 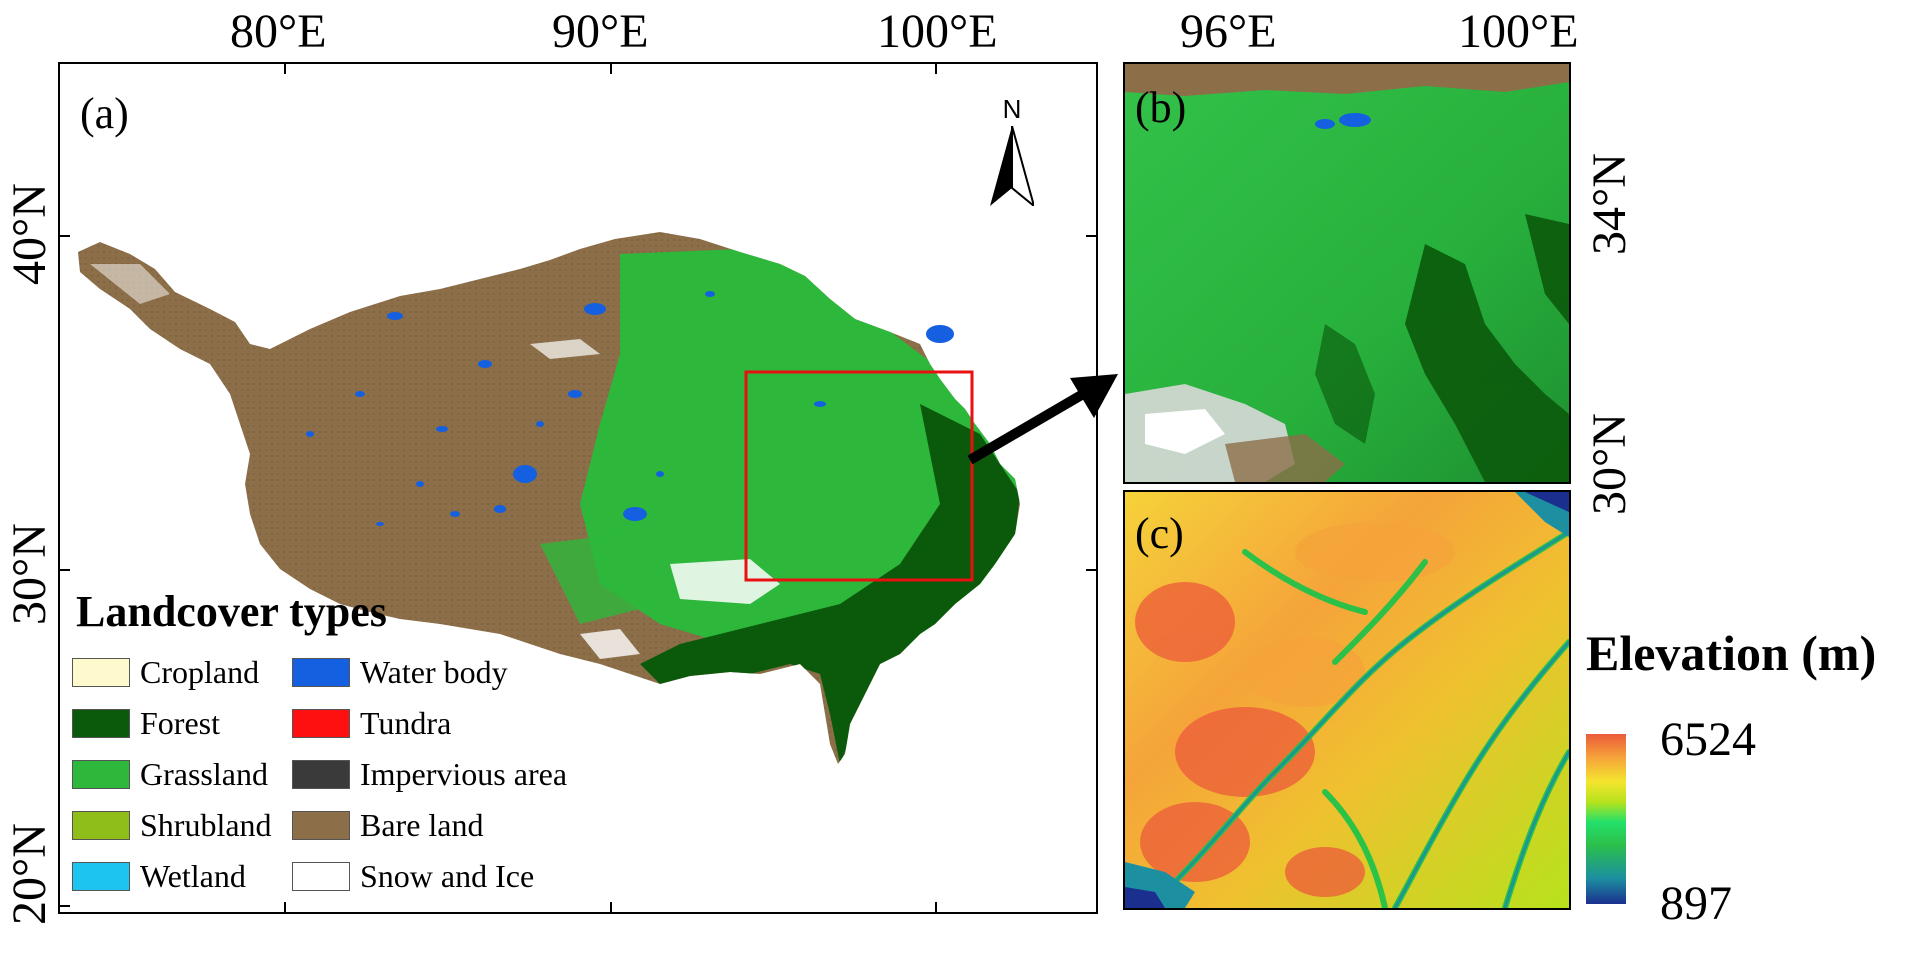 What do you see at coordinates (447, 876) in the screenshot?
I see `legend-label-snow-and-ice: Snow and Ice` at bounding box center [447, 876].